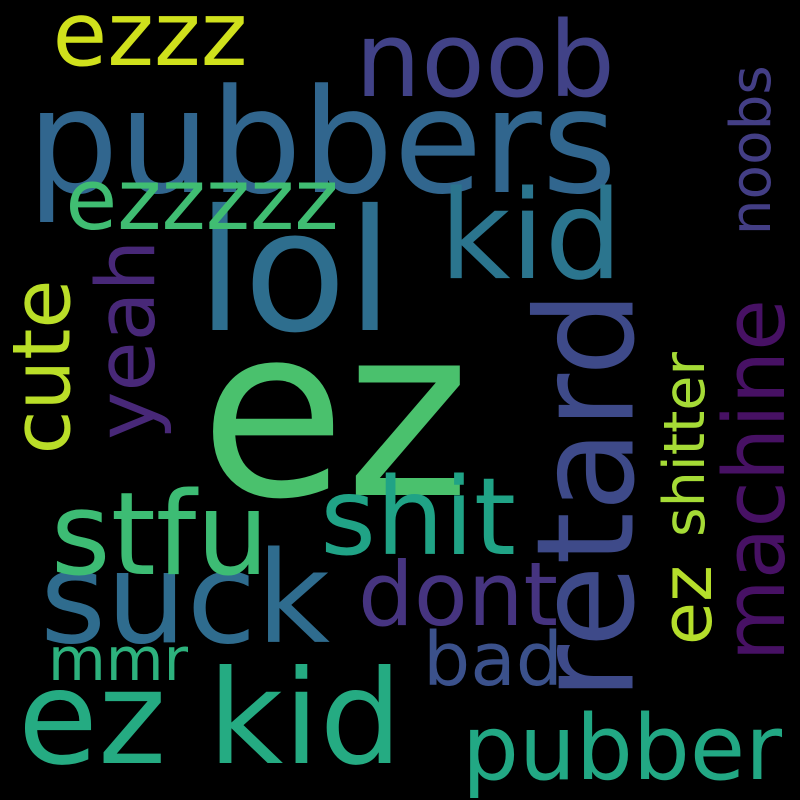  What do you see at coordinates (127, 340) in the screenshot?
I see `word-yeah: yeah` at bounding box center [127, 340].